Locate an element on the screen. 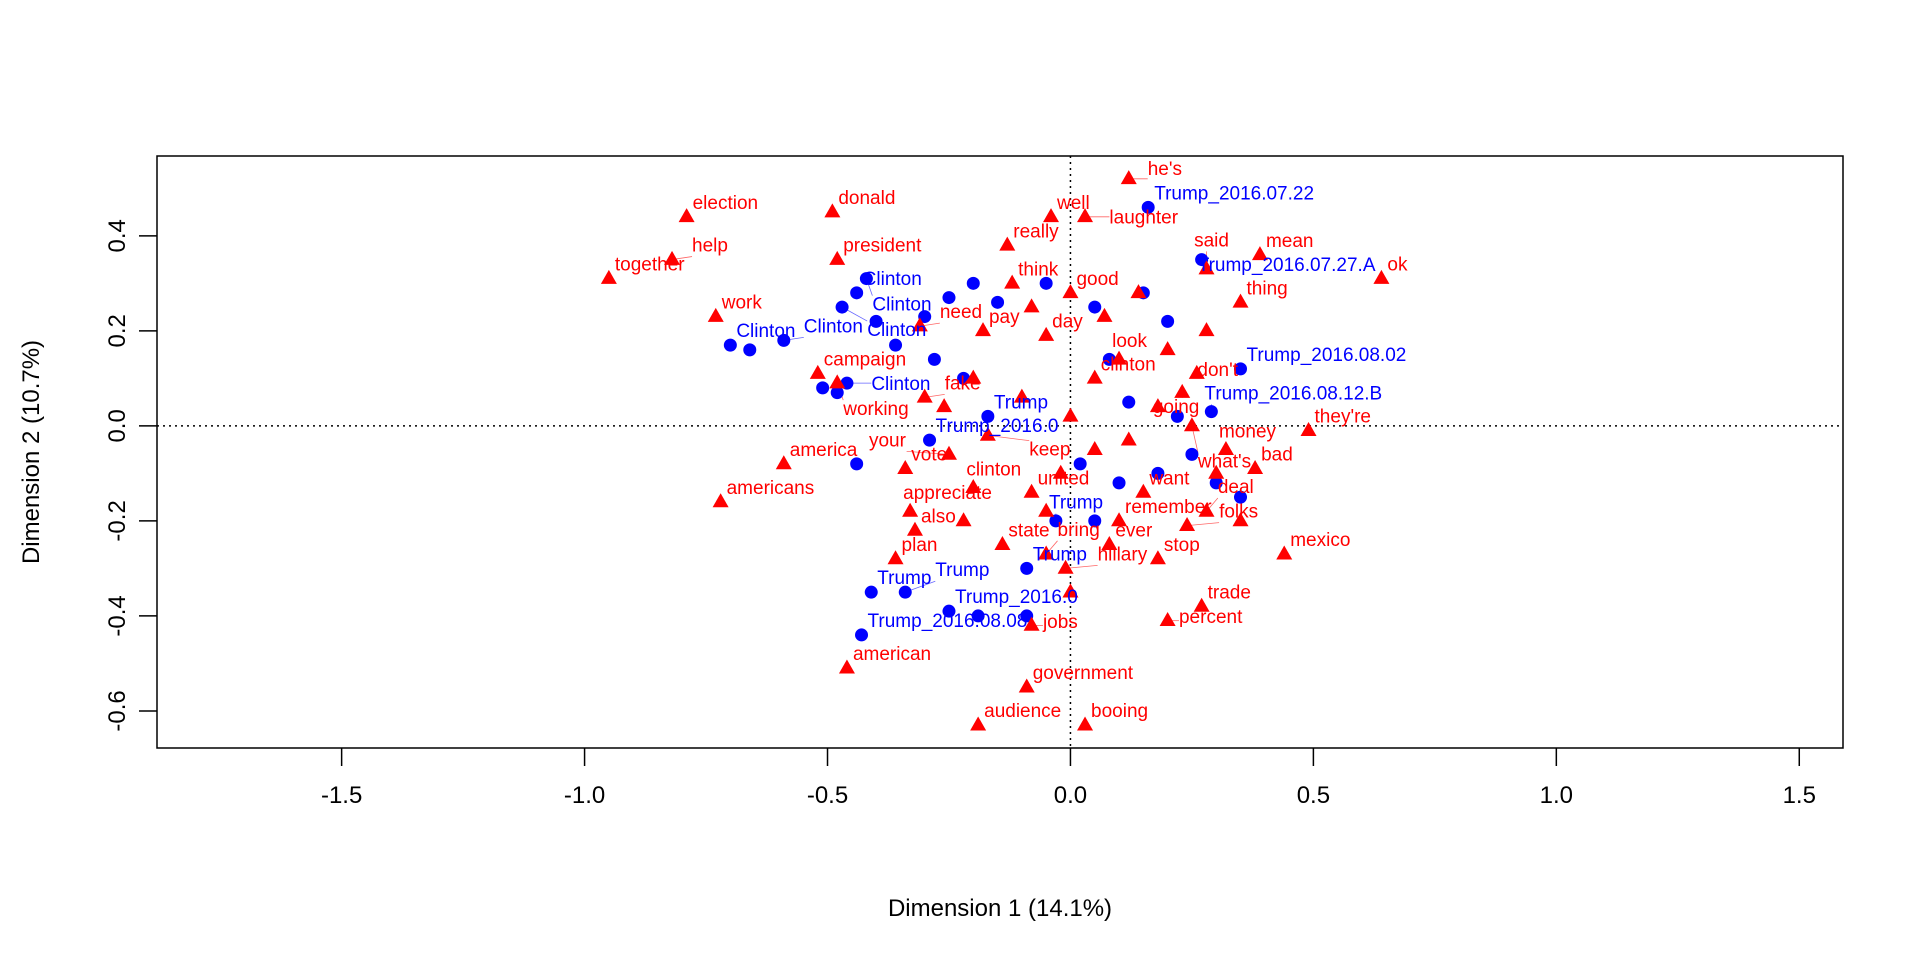 The width and height of the screenshot is (1920, 965). word-label: don't is located at coordinates (1217, 370).